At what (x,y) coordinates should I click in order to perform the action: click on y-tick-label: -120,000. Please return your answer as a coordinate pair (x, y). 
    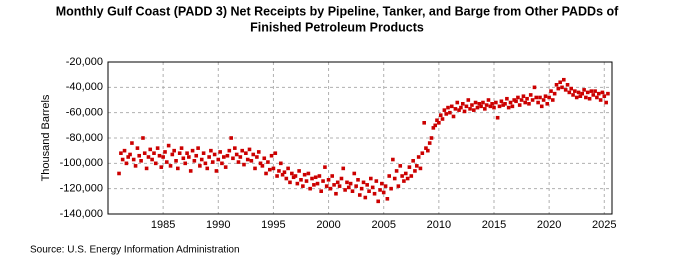
    Looking at the image, I should click on (81, 189).